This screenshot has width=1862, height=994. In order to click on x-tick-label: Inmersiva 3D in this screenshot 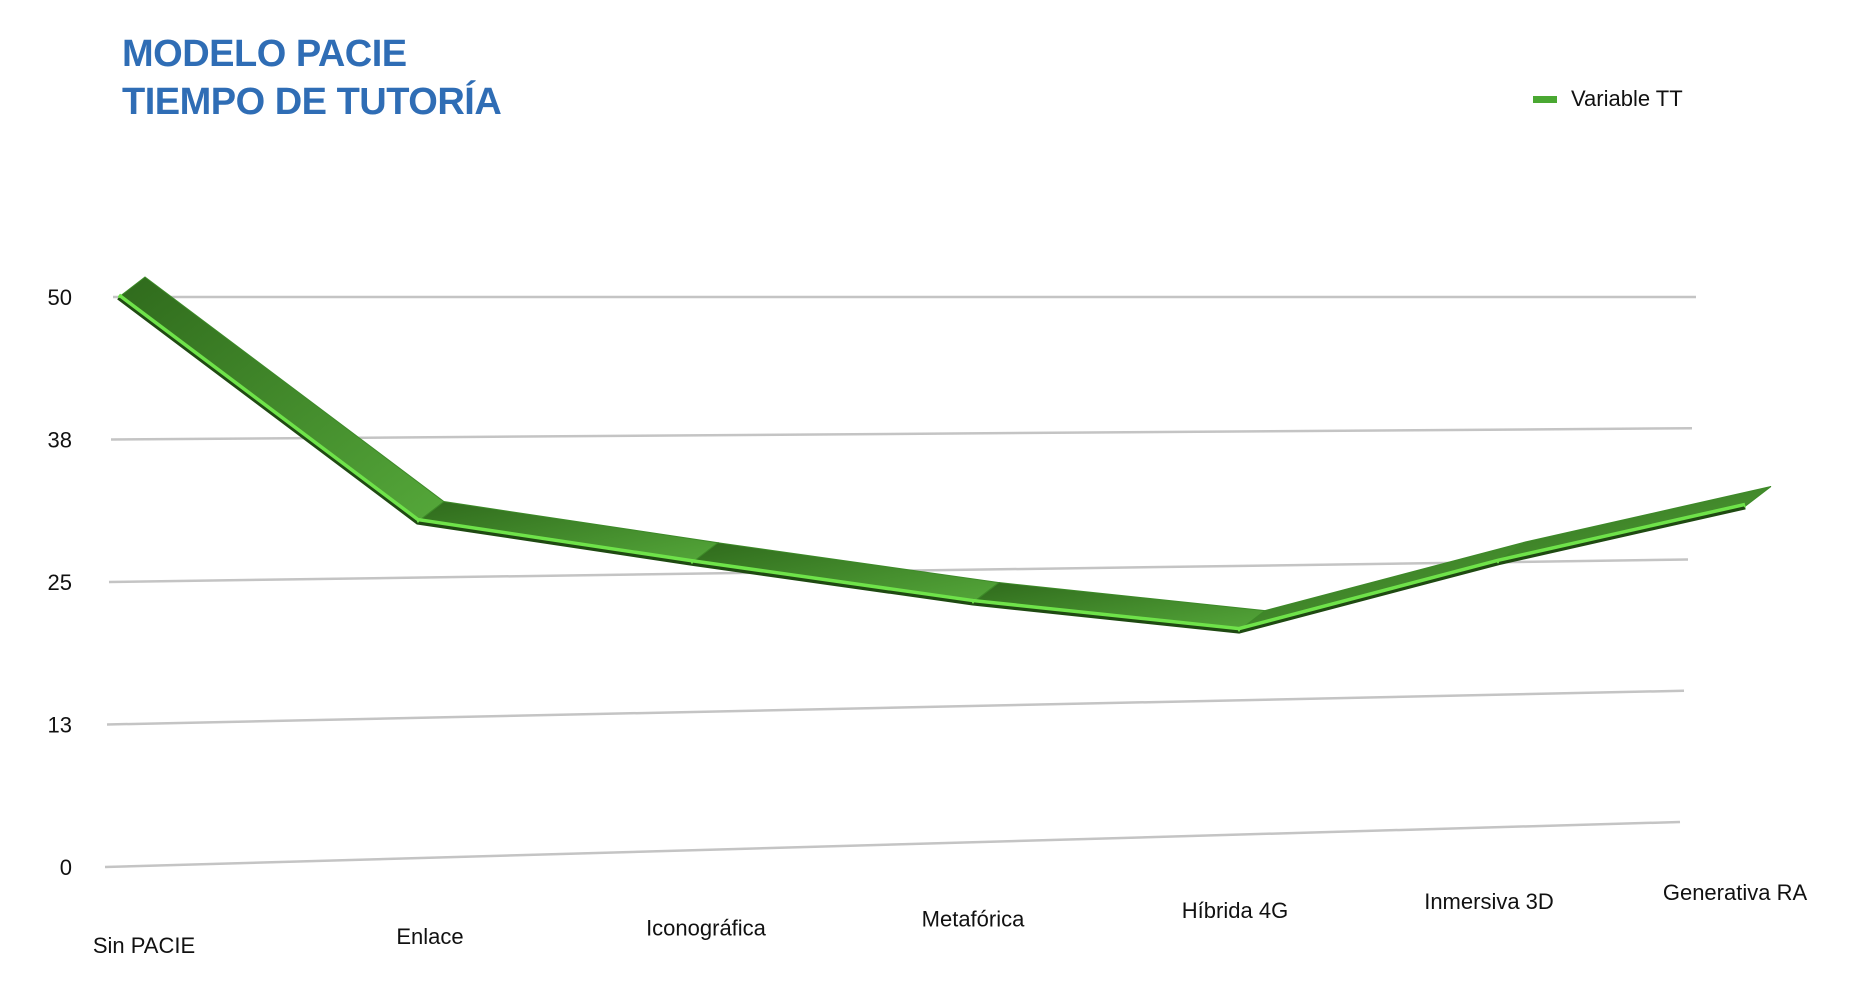, I will do `click(1489, 901)`.